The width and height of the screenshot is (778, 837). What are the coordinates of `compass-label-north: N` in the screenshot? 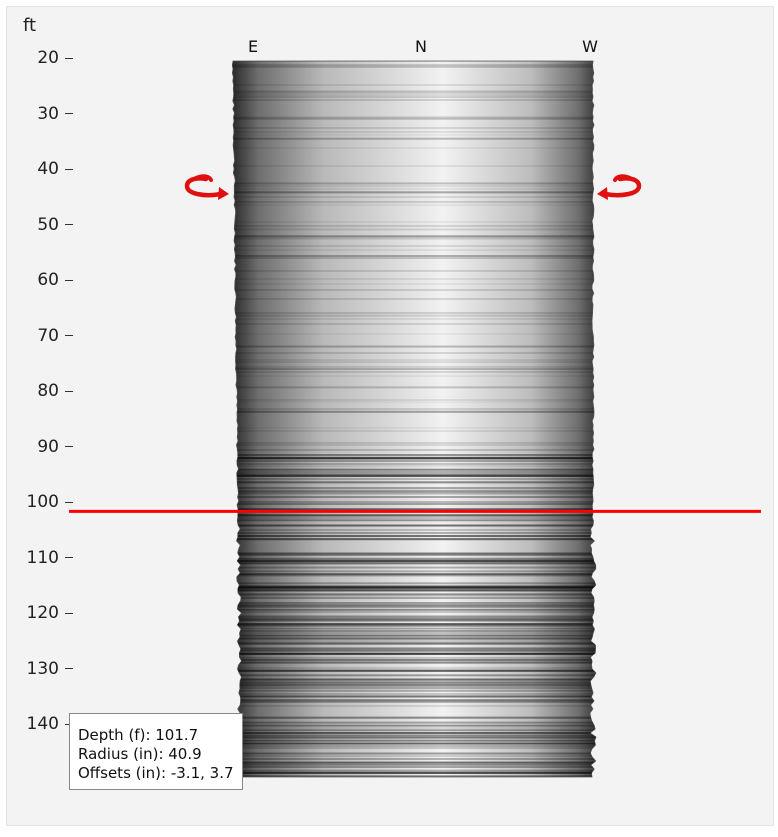 It's located at (421, 46).